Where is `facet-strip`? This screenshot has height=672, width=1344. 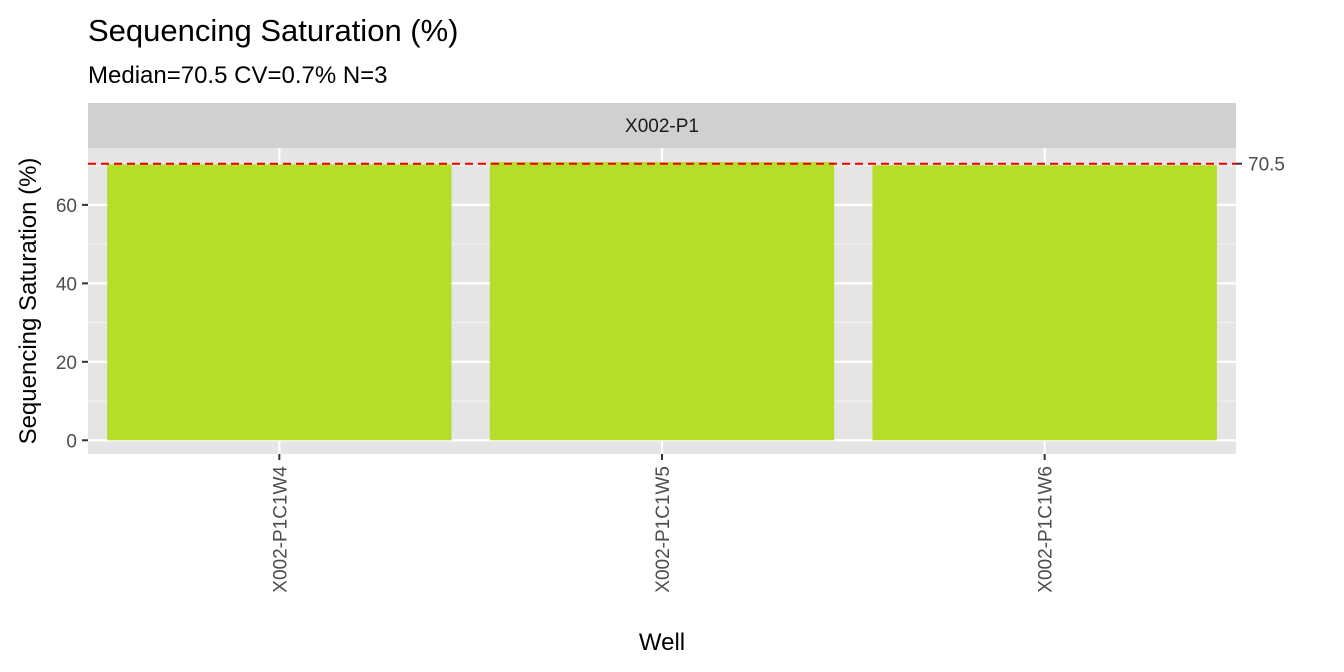
facet-strip is located at coordinates (662, 125).